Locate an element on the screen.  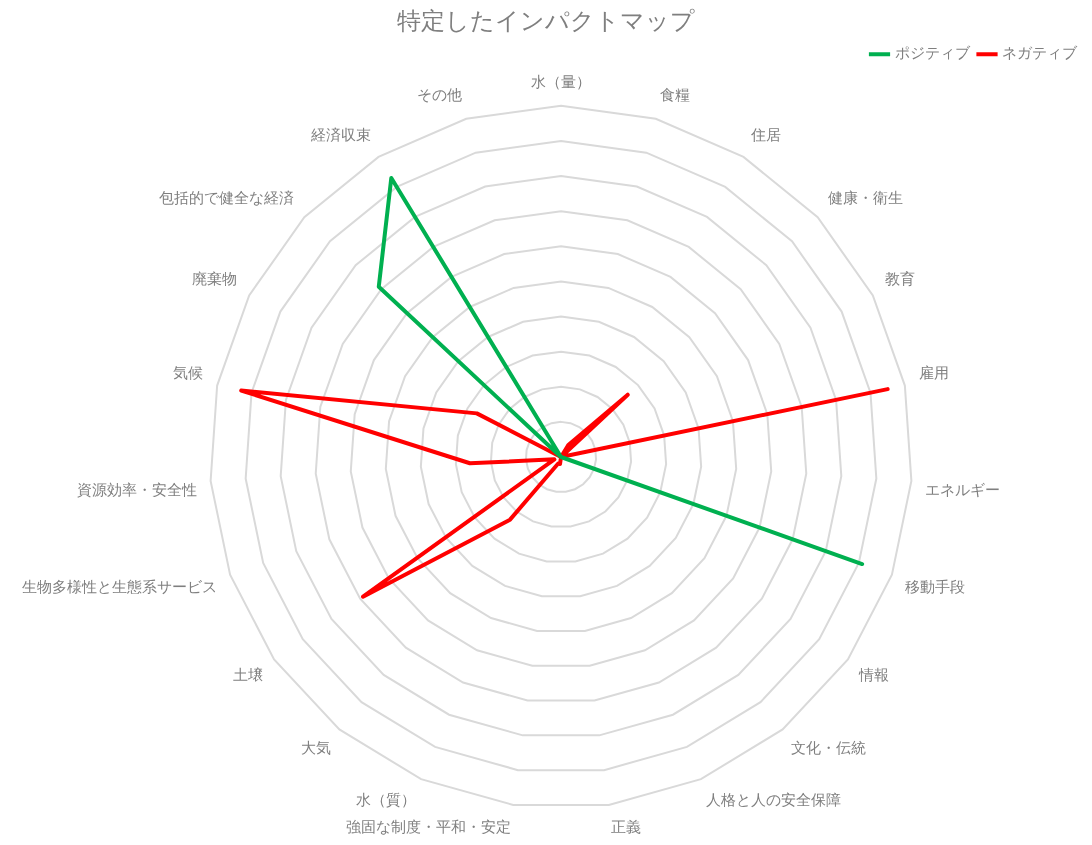
spoke-label: エネルギー is located at coordinates (963, 489).